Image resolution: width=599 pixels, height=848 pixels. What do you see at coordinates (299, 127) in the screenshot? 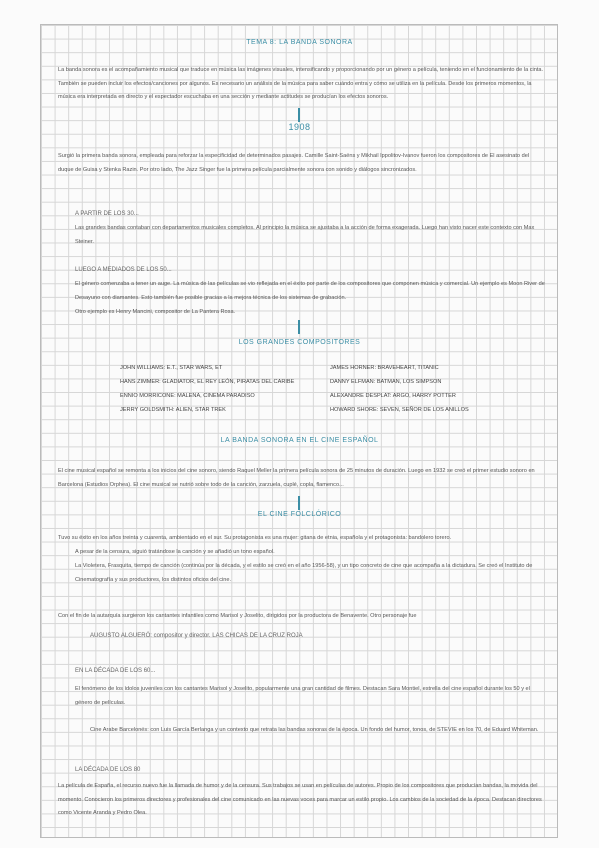
I see `year: 1908` at bounding box center [299, 127].